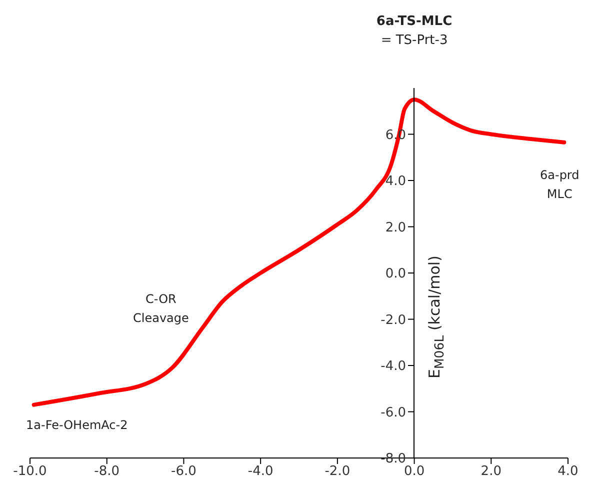 The image size is (589, 494). Describe the element at coordinates (414, 41) in the screenshot. I see `chart-subtitle: = TS-Prt-3` at that location.